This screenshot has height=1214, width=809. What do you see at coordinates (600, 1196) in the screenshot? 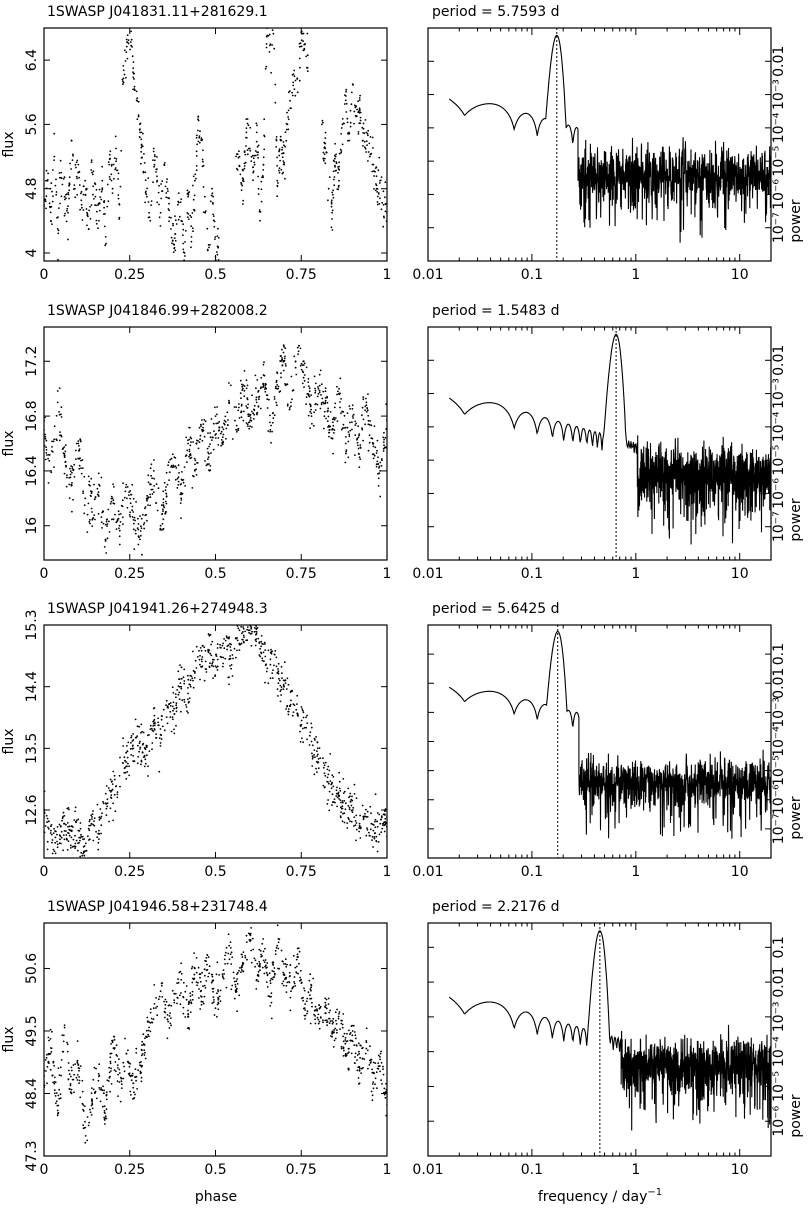
I see `frequency-axis-label: frequency / day−1` at bounding box center [600, 1196].